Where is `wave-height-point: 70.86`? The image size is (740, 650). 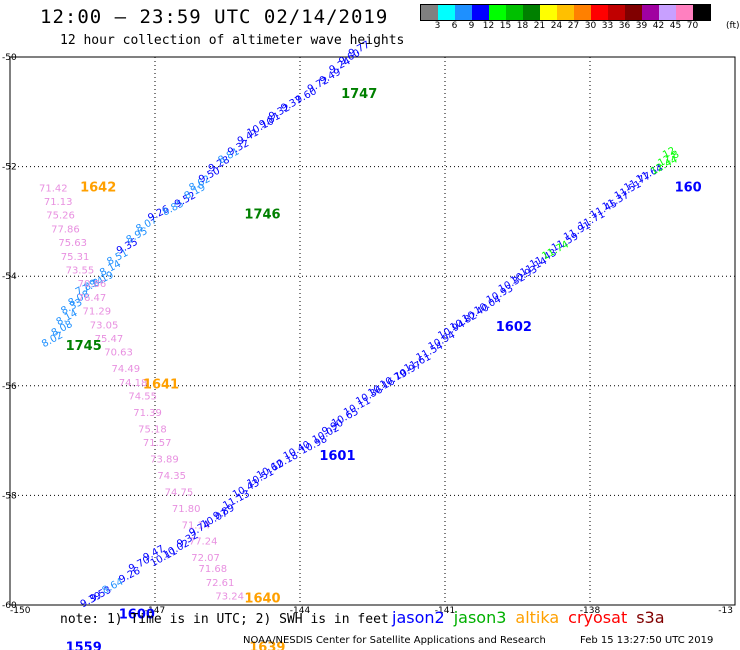
wave-height-point: 70.86 is located at coordinates (92, 284).